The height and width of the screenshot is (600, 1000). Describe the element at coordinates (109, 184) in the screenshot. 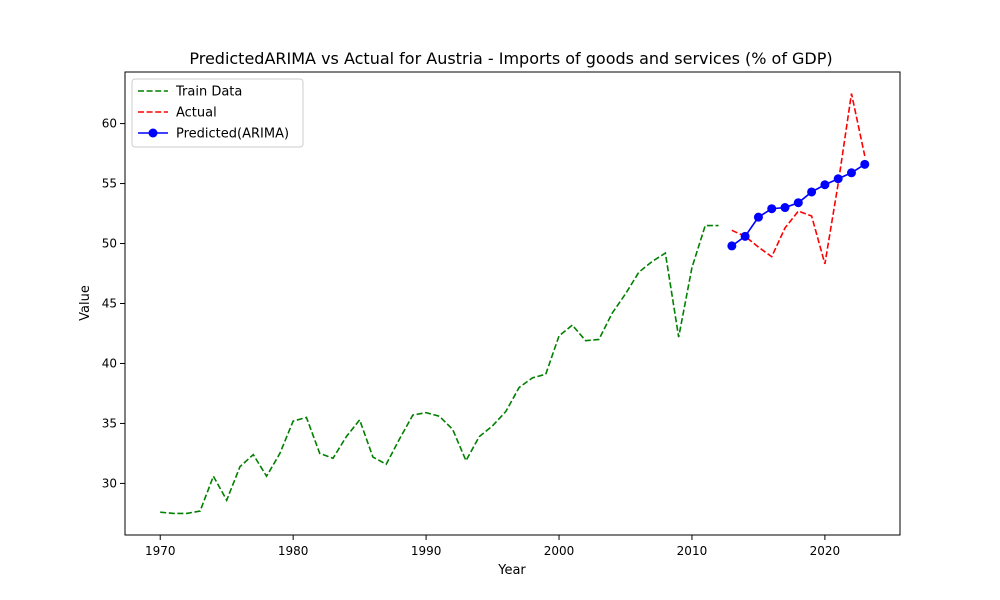

I see `y-tick-label: 55` at that location.